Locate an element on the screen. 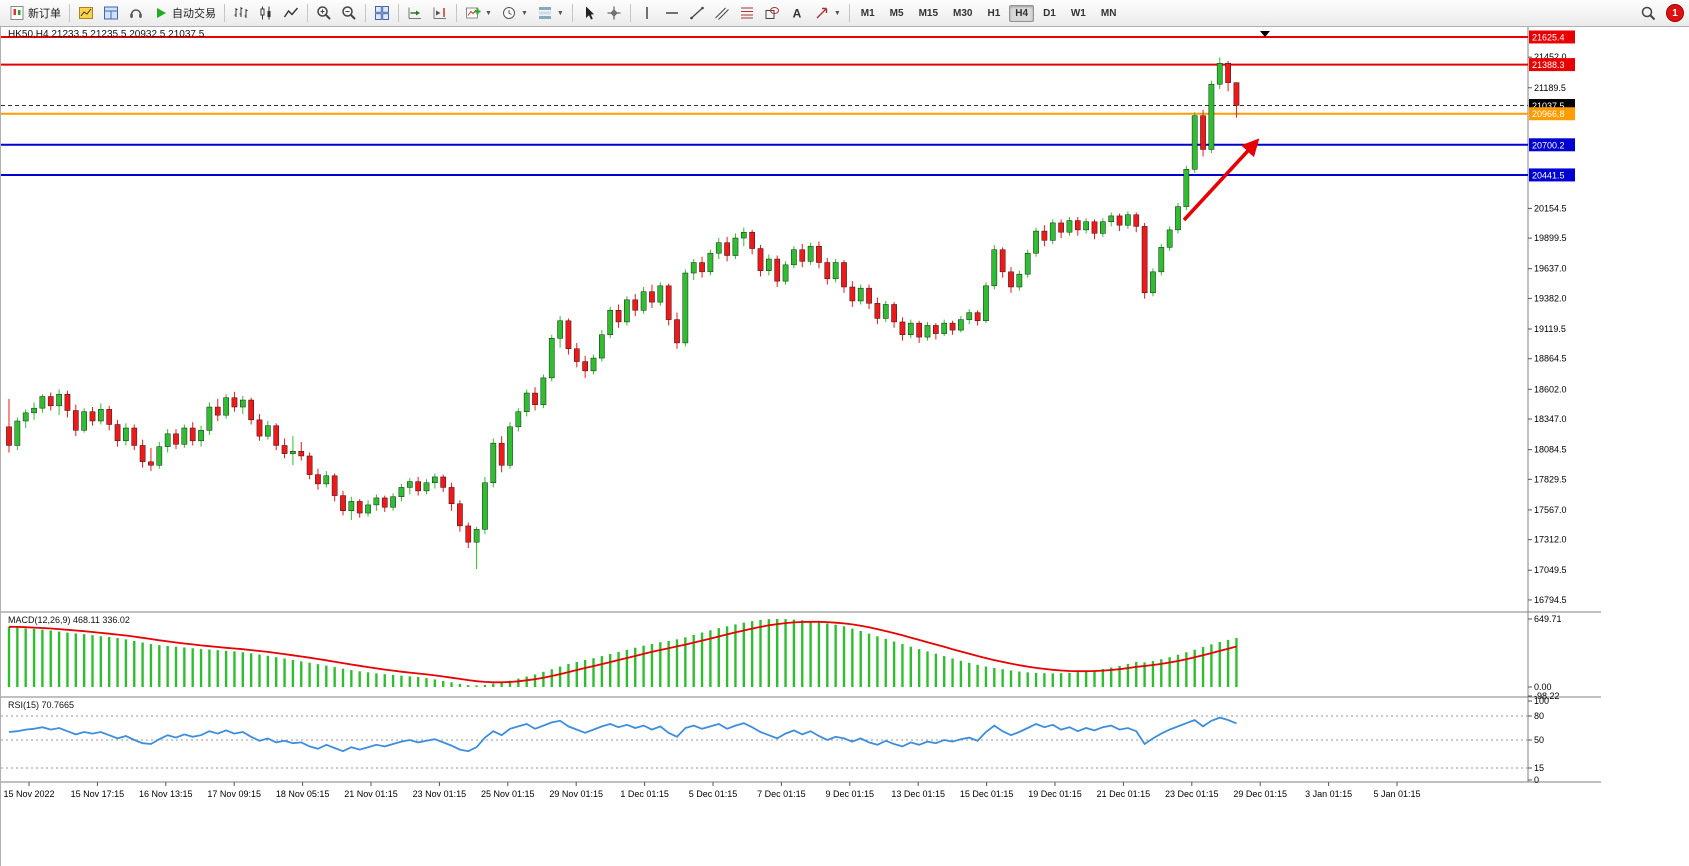 The image size is (1689, 866). time-label: 15 Nov 2022 is located at coordinates (28, 794).